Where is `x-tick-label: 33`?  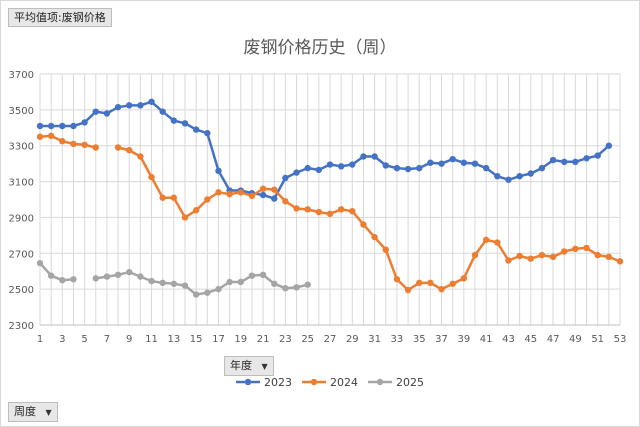
x-tick-label: 33 is located at coordinates (397, 339).